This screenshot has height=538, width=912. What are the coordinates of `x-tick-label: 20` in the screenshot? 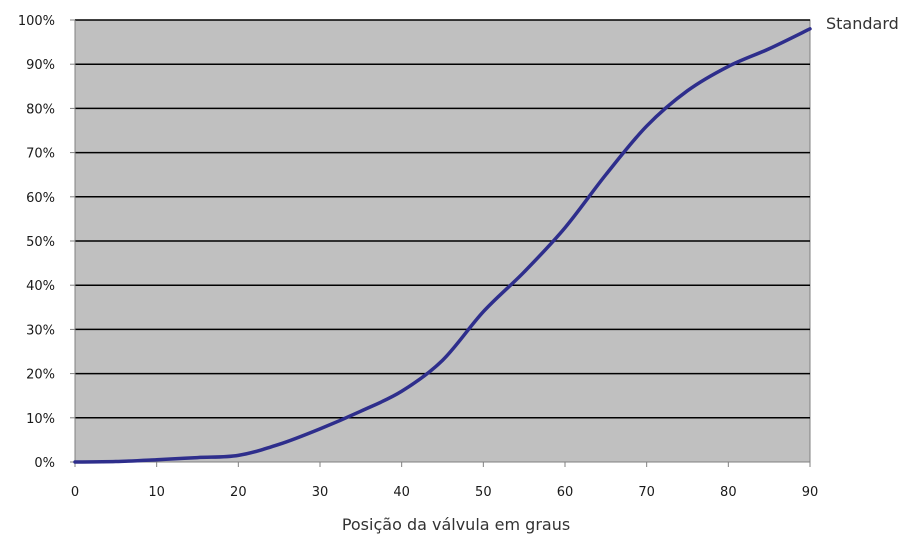 It's located at (238, 492).